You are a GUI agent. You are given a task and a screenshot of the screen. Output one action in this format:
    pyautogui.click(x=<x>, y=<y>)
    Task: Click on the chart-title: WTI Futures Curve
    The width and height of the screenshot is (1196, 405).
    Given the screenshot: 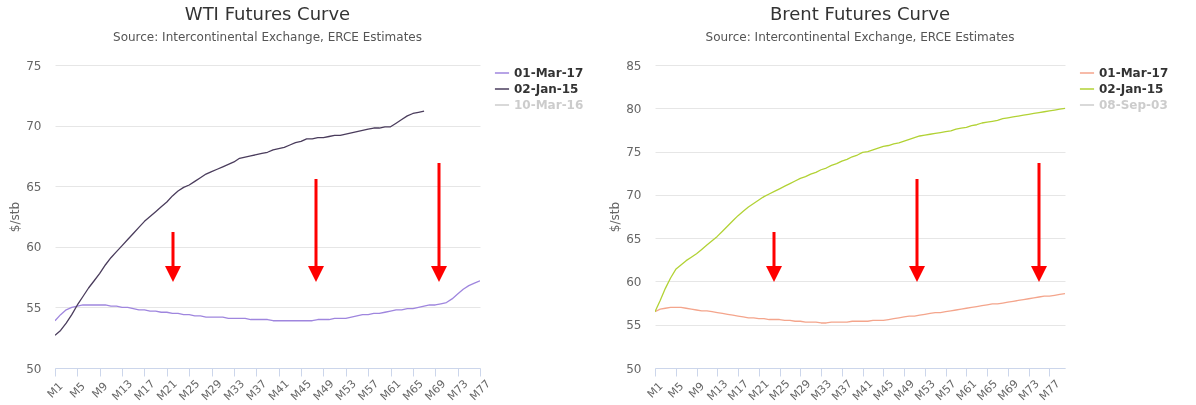 What is the action you would take?
    pyautogui.click(x=267, y=13)
    